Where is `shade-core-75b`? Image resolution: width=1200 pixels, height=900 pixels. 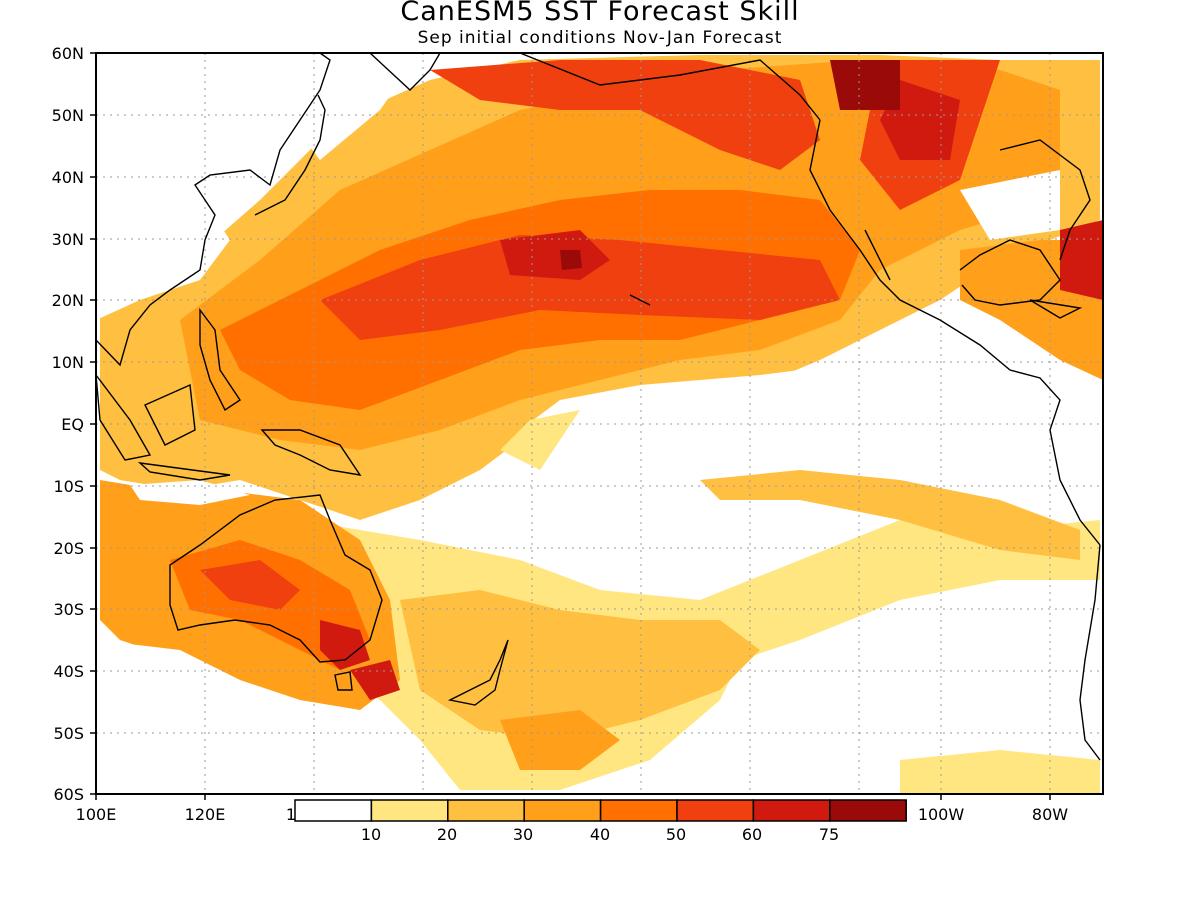
shade-core-75b is located at coordinates (865, 85).